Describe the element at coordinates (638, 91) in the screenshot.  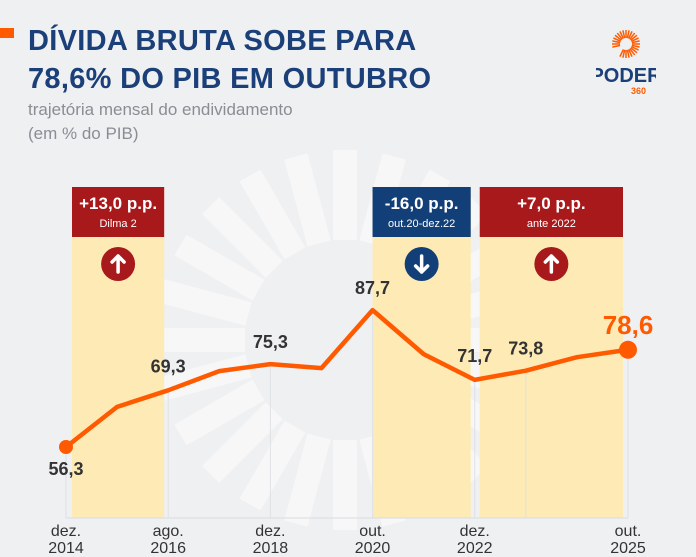
I see `svg-text: 360` at that location.